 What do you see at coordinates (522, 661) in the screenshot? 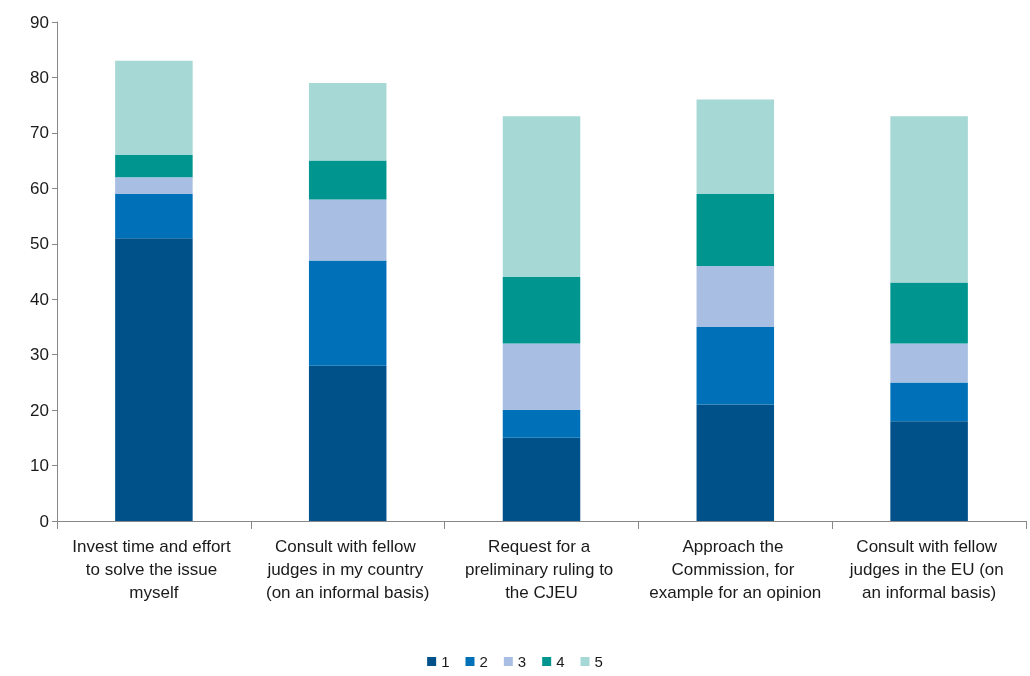
I see `legend-label: 3` at bounding box center [522, 661].